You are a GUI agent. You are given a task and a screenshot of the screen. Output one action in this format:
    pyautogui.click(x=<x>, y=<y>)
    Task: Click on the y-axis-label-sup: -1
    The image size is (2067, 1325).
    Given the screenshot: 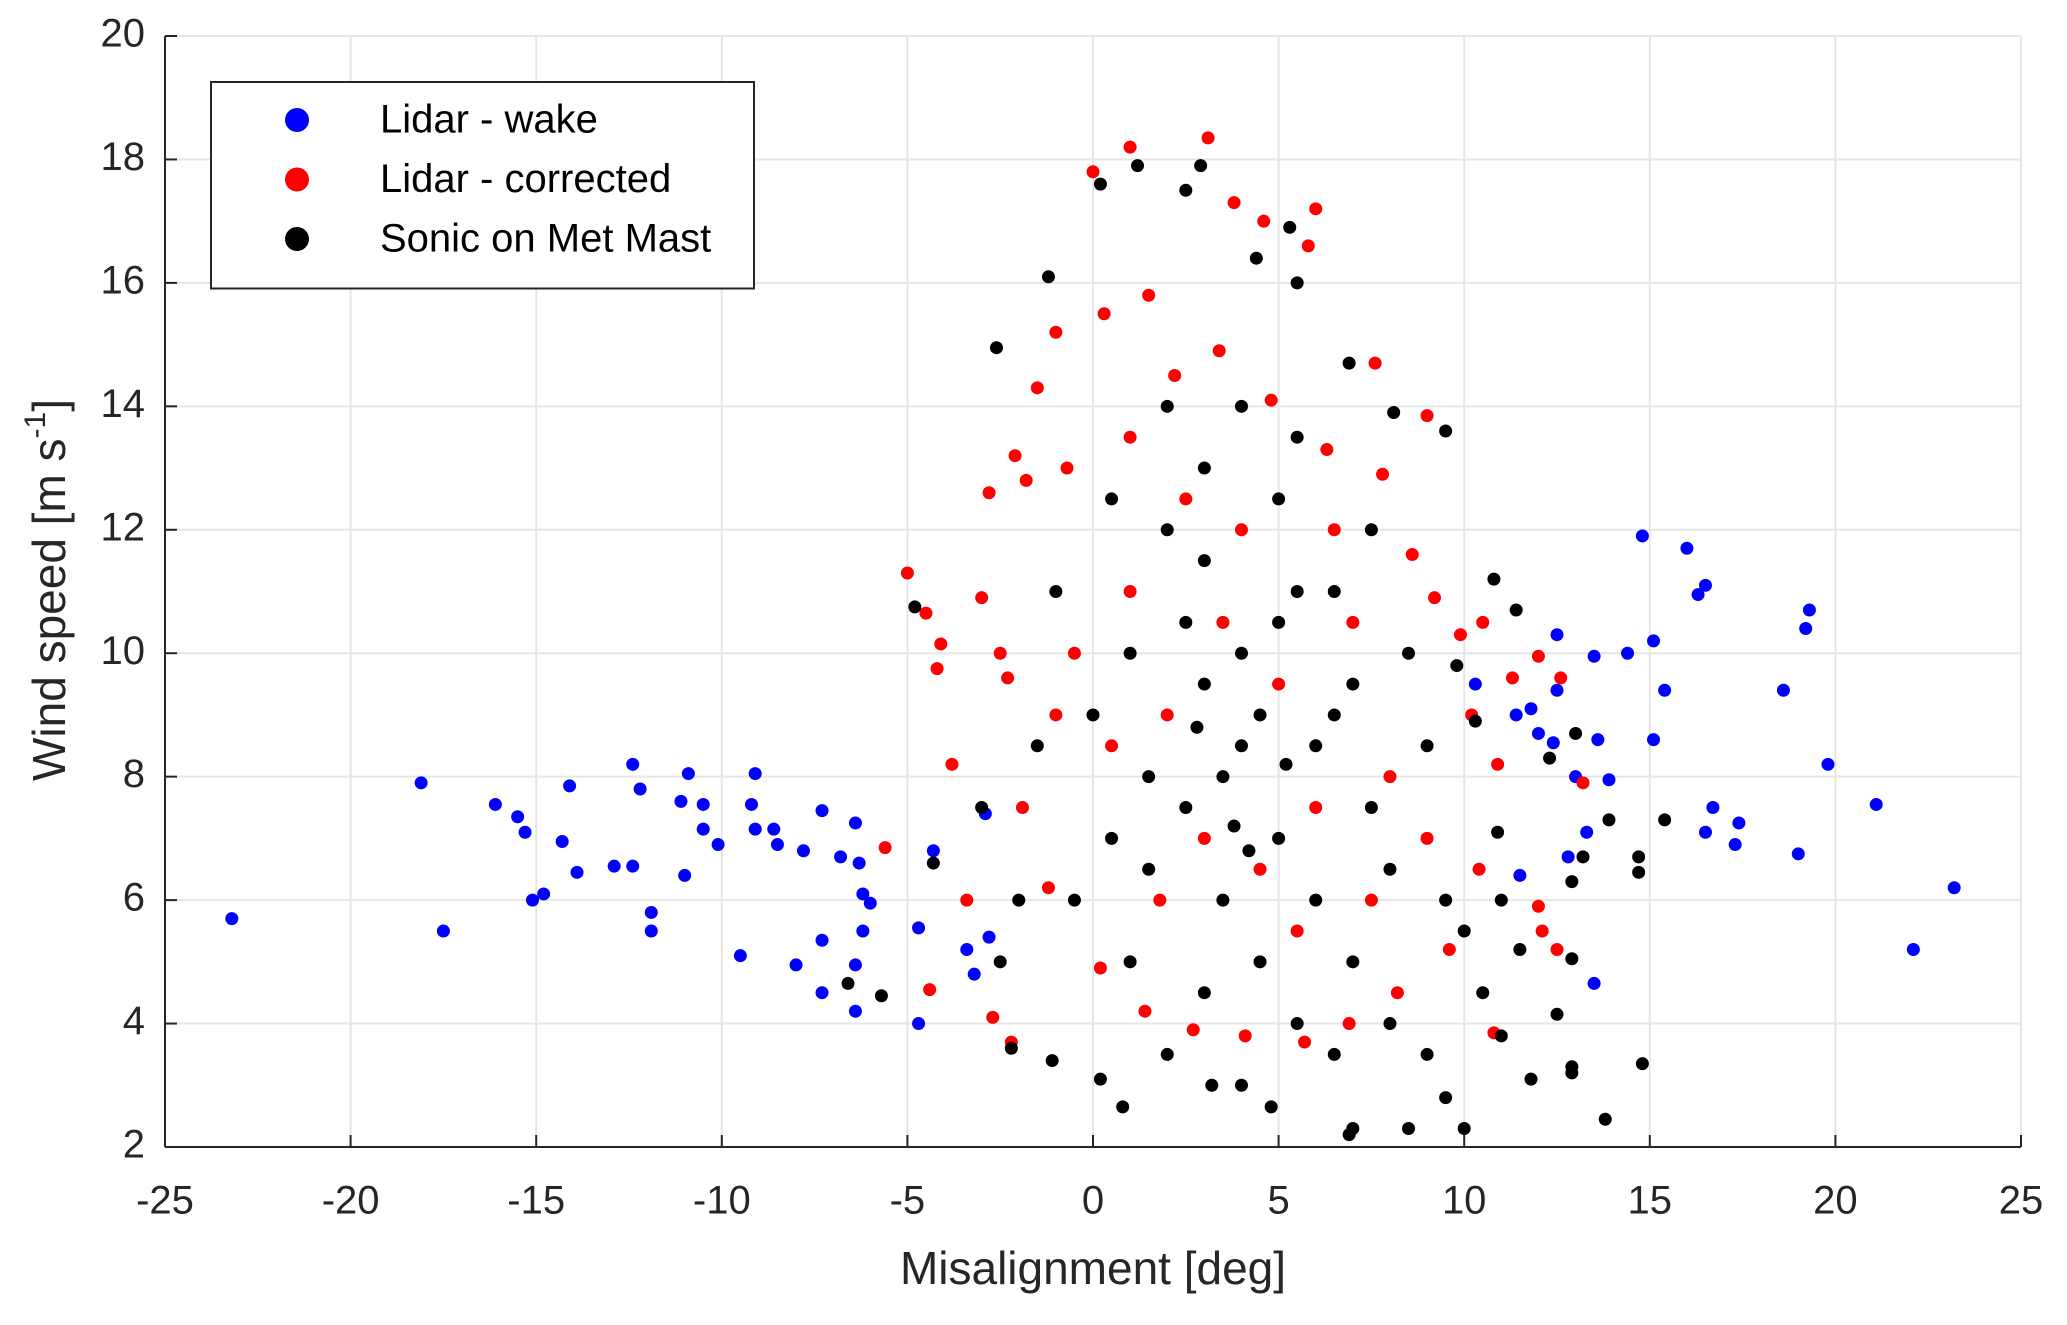 What is the action you would take?
    pyautogui.click(x=35, y=425)
    